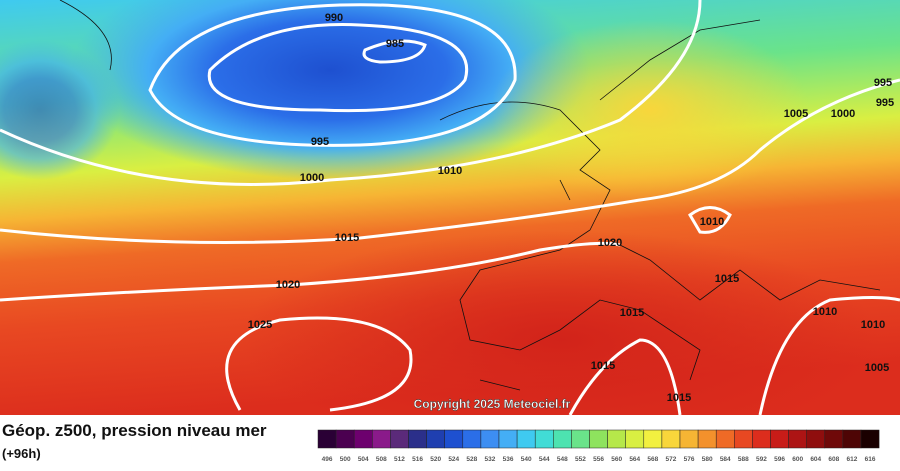 Image resolution: width=900 pixels, height=471 pixels. What do you see at coordinates (815, 459) in the screenshot?
I see `scale-label: 604` at bounding box center [815, 459].